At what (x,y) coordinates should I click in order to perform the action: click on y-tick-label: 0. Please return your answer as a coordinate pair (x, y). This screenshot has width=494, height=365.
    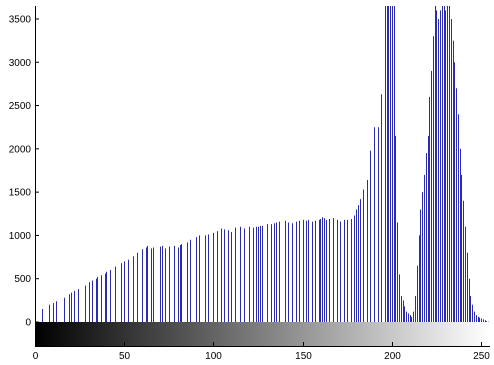
    Looking at the image, I should click on (28, 323).